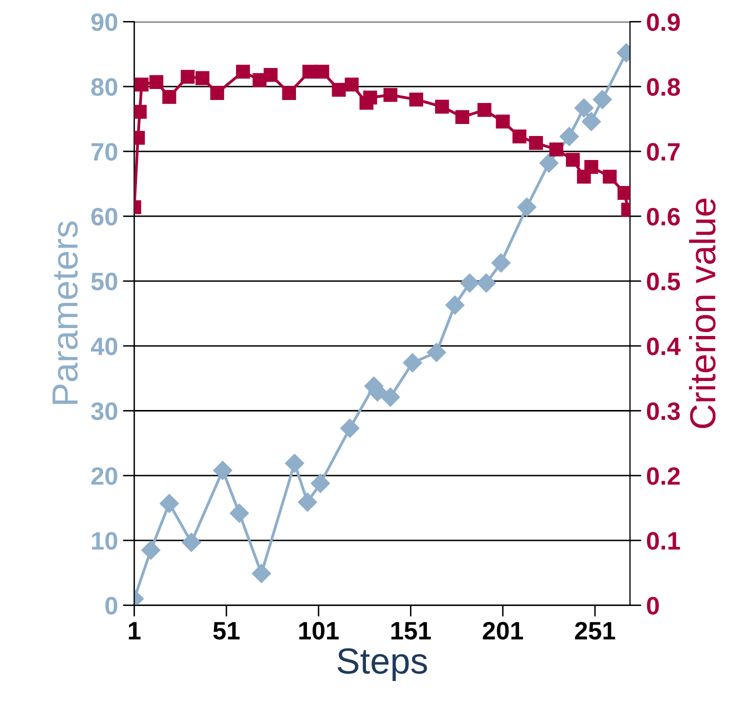 The image size is (750, 724). Describe the element at coordinates (652, 605) in the screenshot. I see `y2-tick-label: 0` at that location.